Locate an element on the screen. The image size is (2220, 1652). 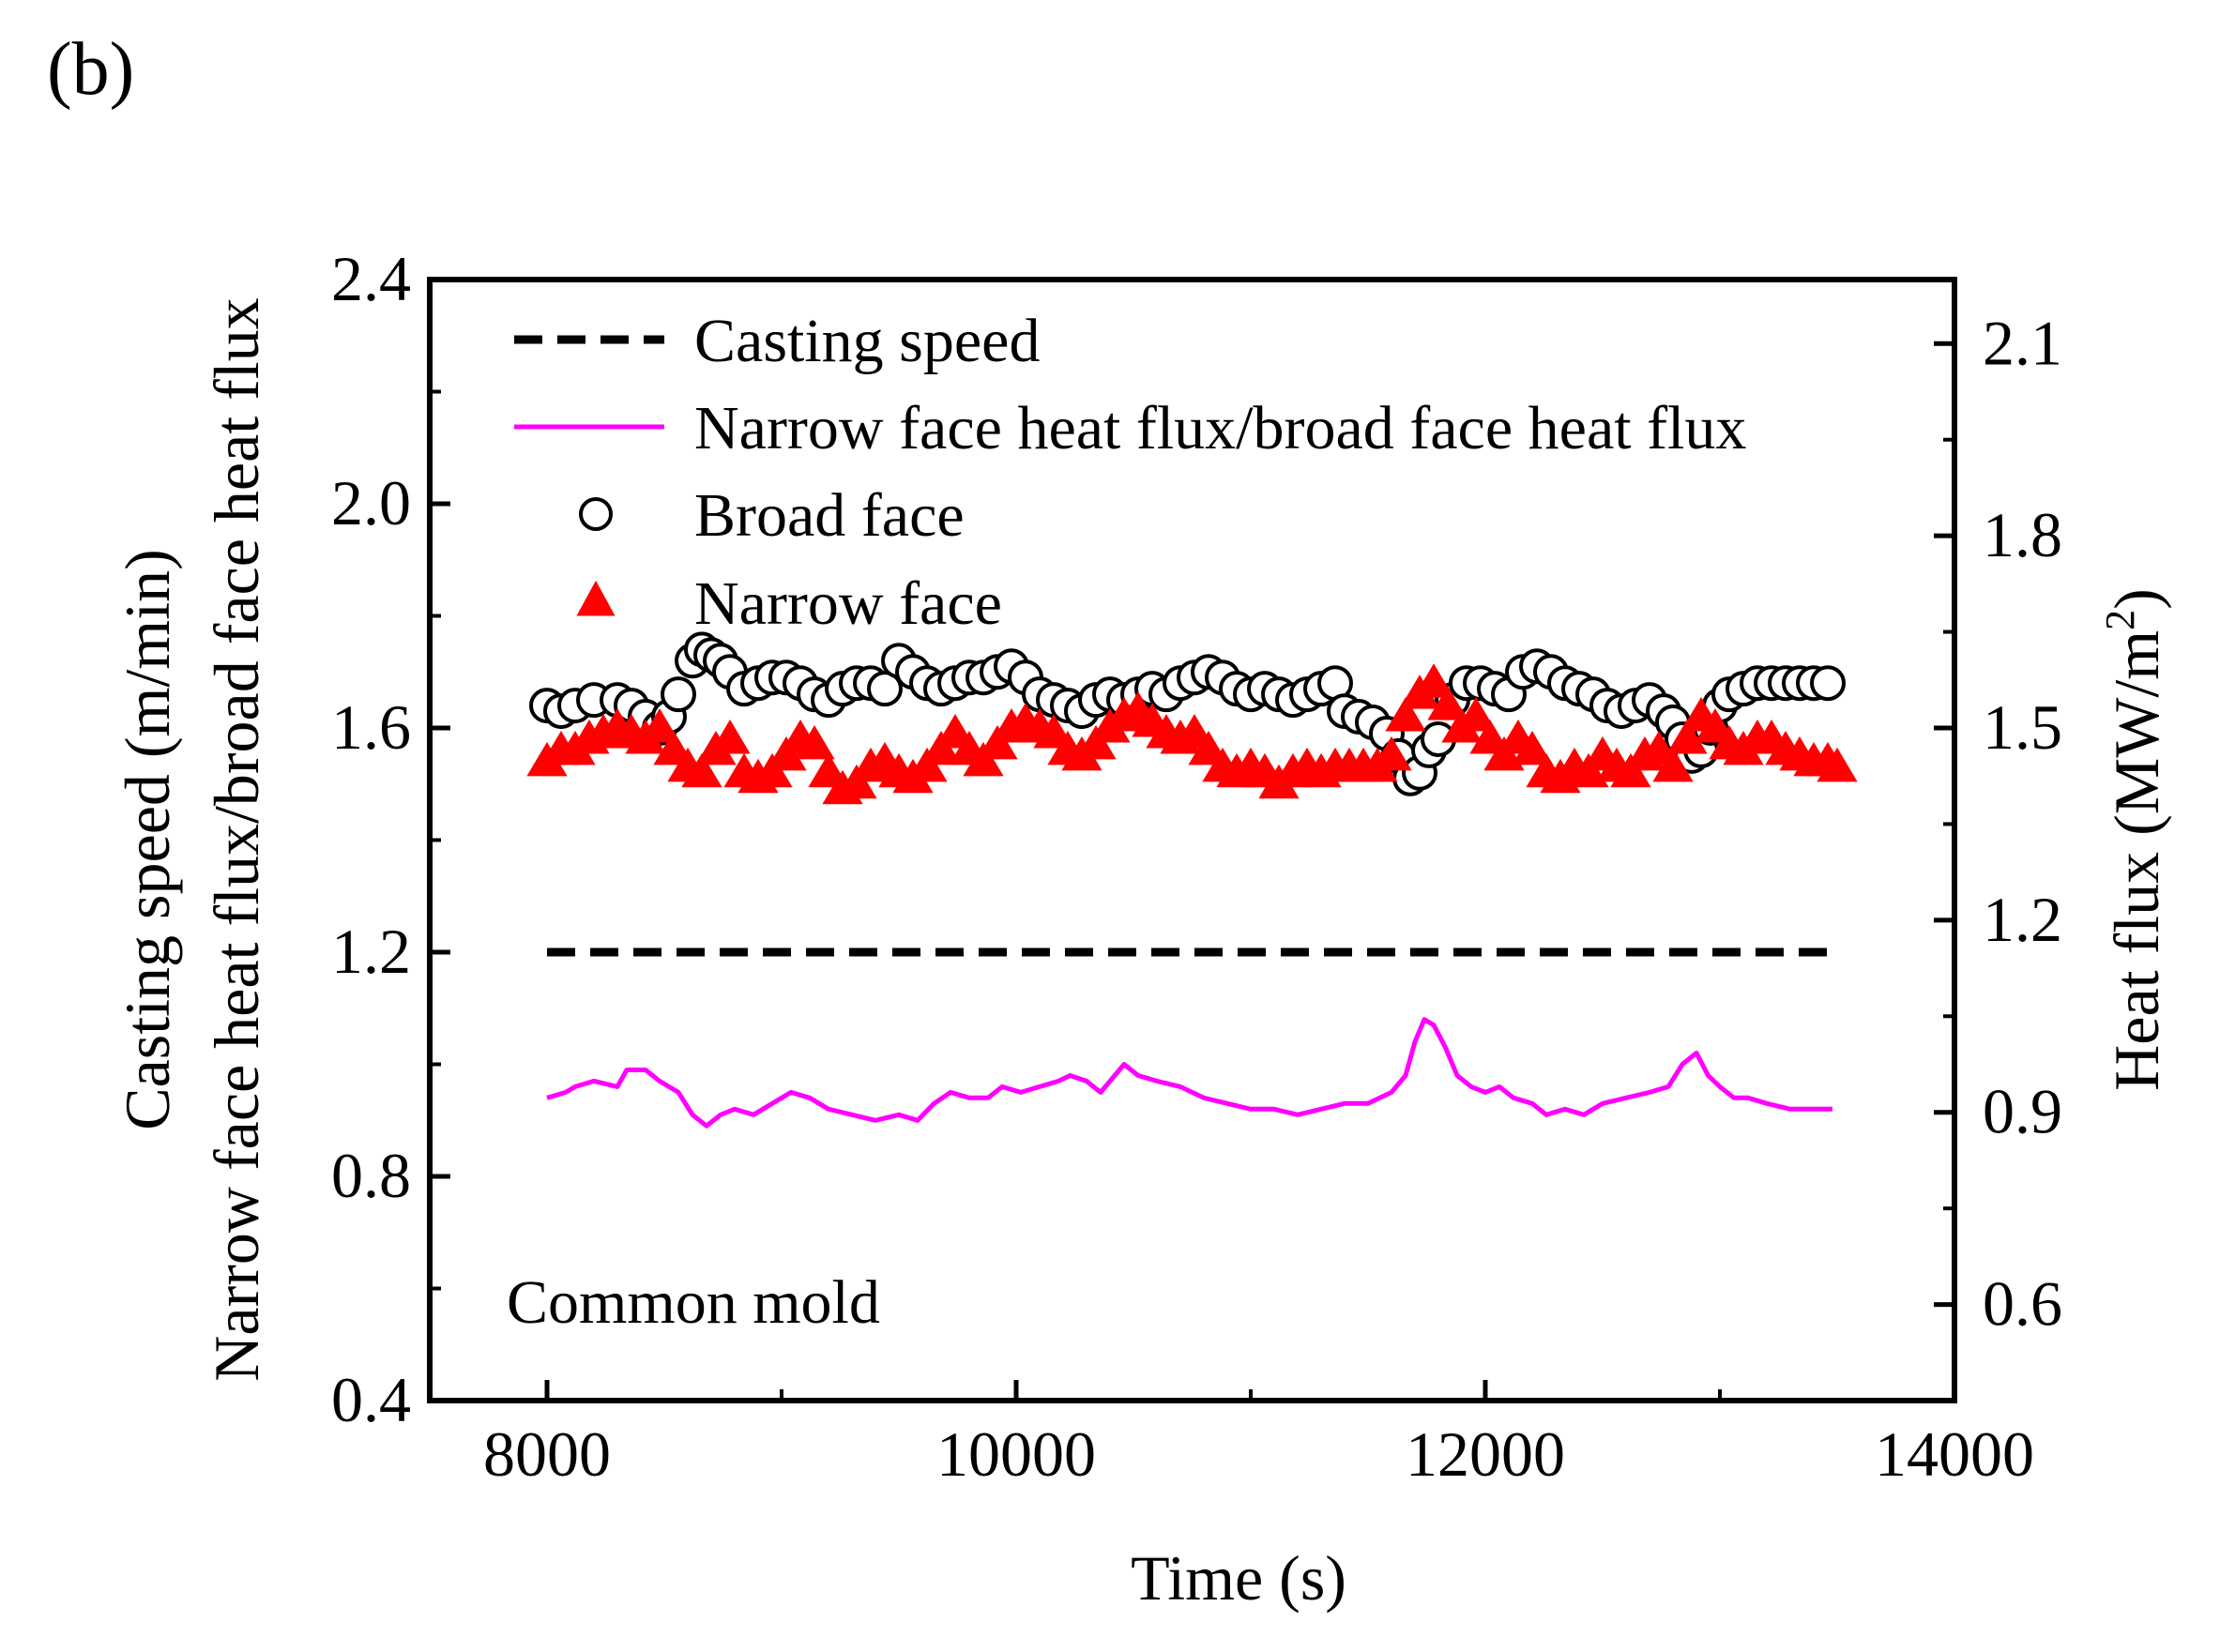
right-axis-ticks: 0.6 0.9 1.2 1.5 1.8 2.1 is located at coordinates (1998, 823).